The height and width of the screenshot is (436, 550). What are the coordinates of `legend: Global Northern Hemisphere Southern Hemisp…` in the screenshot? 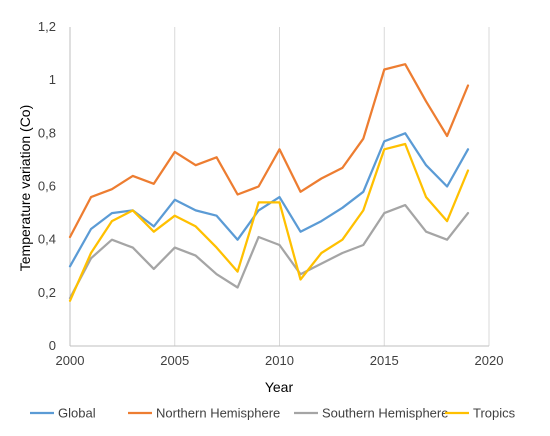 It's located at (273, 413).